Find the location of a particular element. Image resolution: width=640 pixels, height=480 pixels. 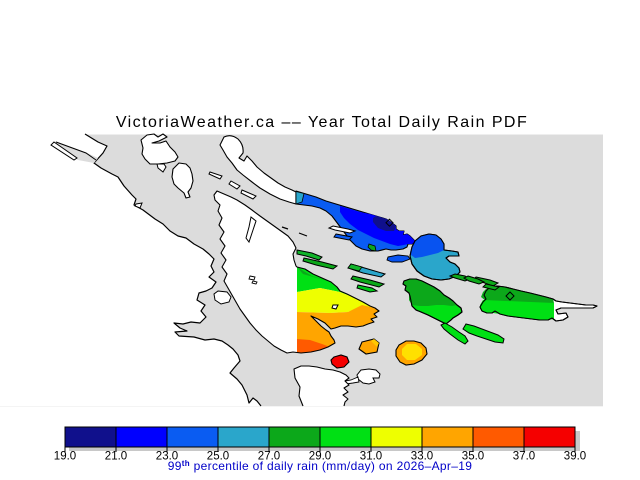

svg-text: 27.0 is located at coordinates (269, 457).